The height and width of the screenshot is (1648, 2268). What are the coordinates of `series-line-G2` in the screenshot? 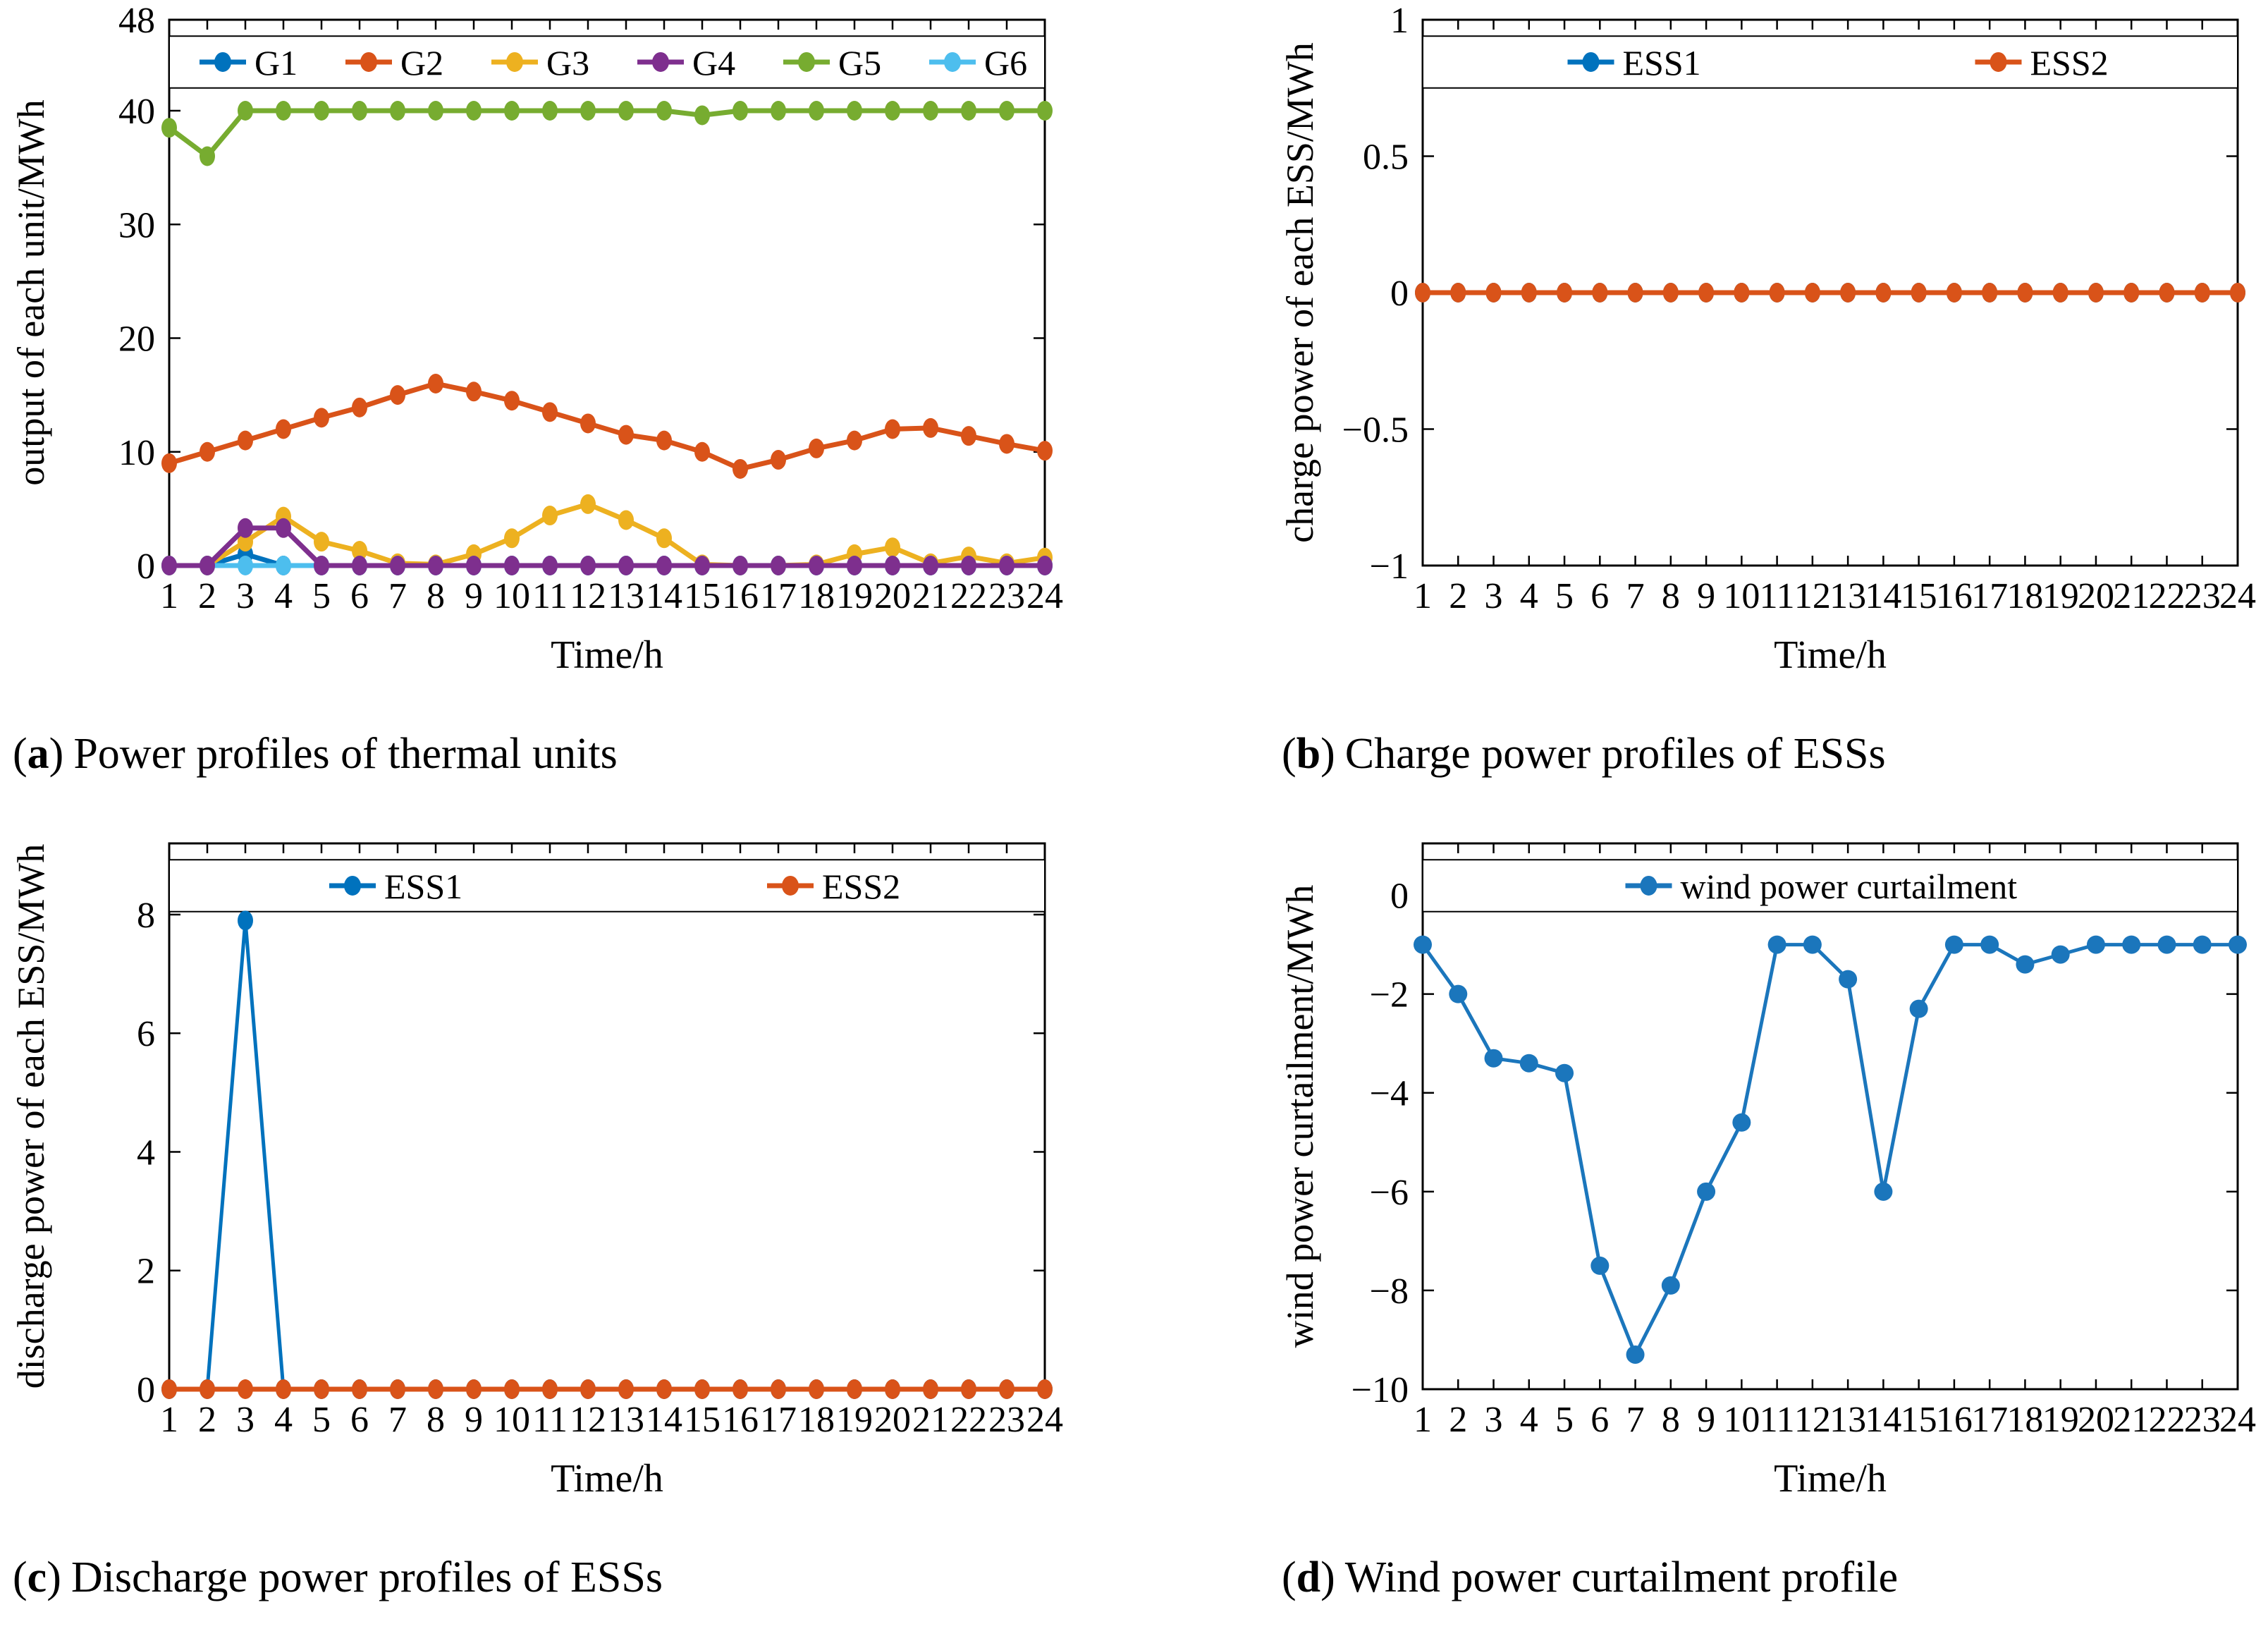 It's located at (607, 426).